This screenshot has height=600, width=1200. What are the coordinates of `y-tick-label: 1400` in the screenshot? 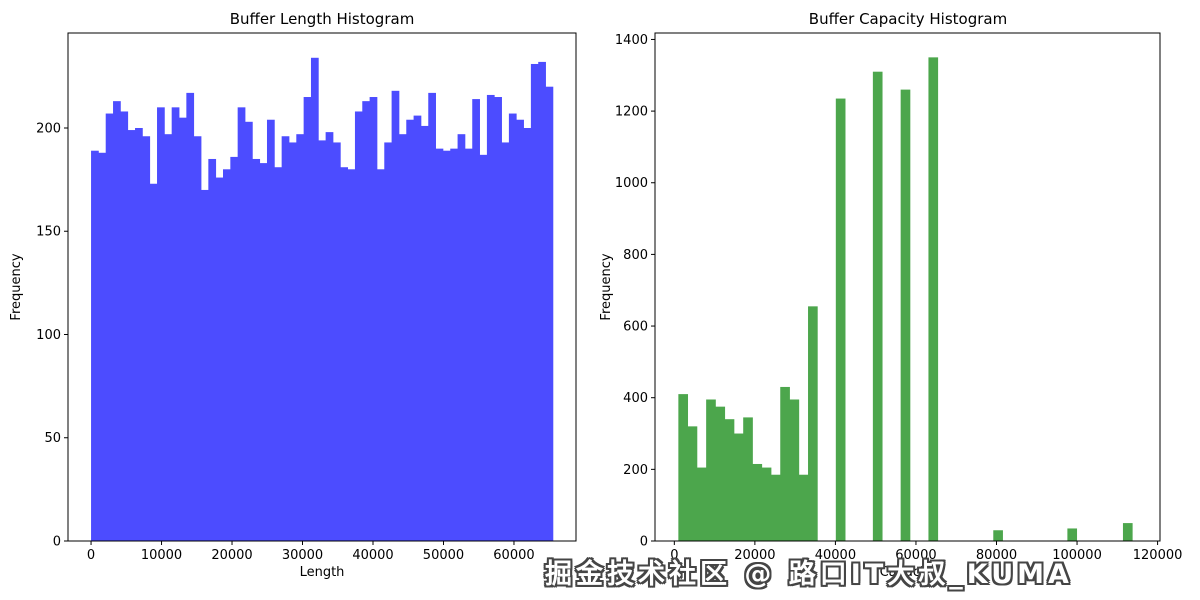 It's located at (631, 40).